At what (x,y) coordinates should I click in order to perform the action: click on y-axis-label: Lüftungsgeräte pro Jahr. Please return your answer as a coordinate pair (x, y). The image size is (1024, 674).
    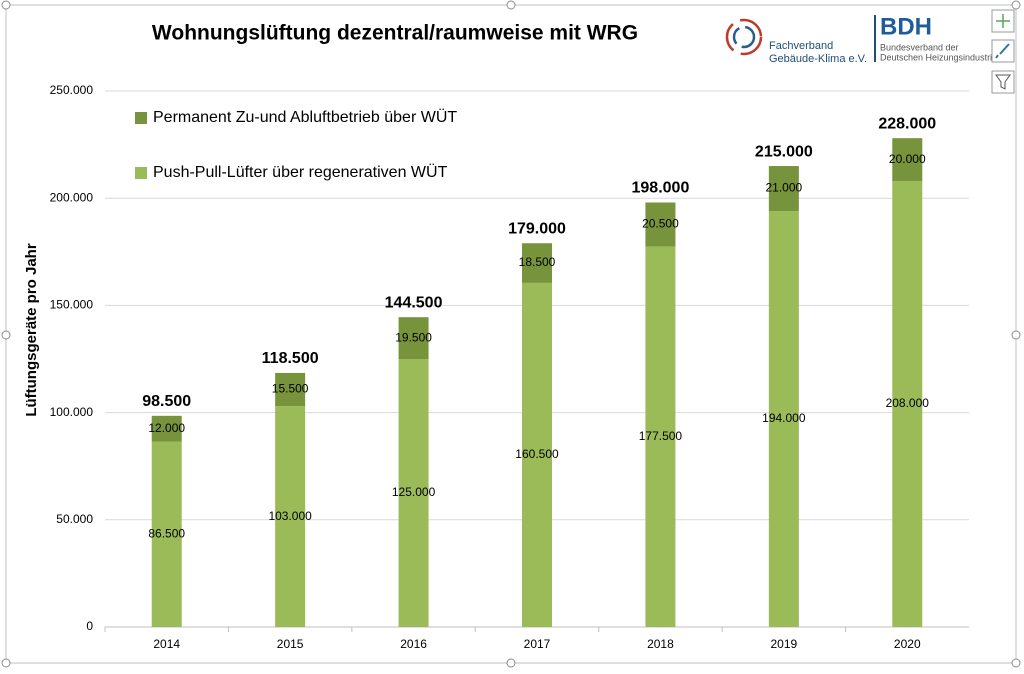
    Looking at the image, I should click on (31, 330).